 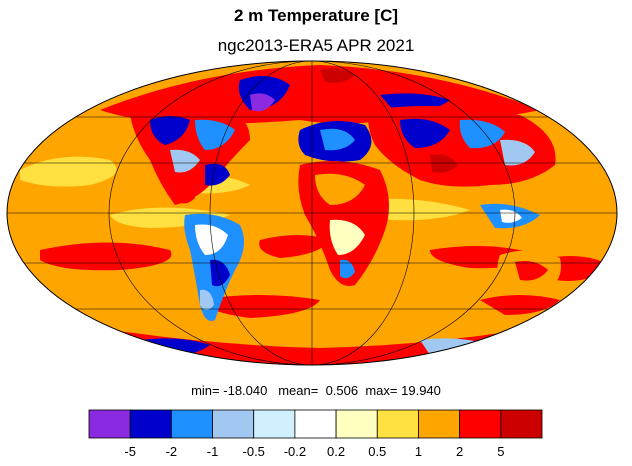 I want to click on colorbar-tick-label: -0.2, so click(x=295, y=451).